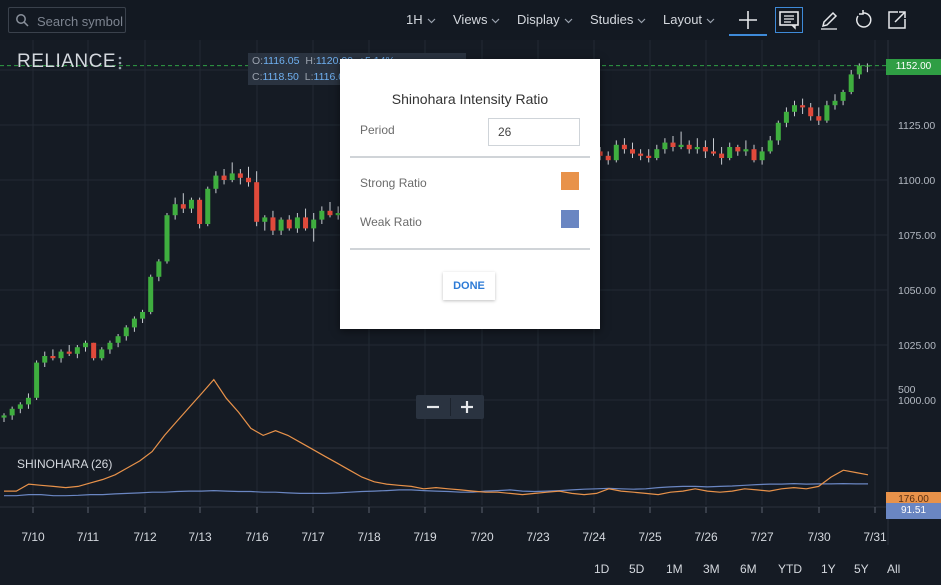 This screenshot has width=941, height=585. I want to click on crosshair-button, so click(748, 20).